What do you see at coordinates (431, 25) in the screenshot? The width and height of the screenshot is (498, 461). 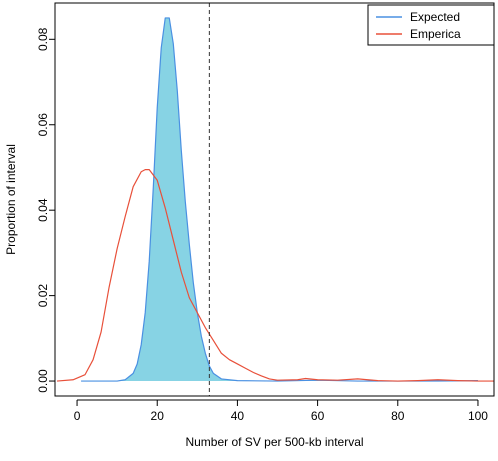 I see `legend-box` at bounding box center [431, 25].